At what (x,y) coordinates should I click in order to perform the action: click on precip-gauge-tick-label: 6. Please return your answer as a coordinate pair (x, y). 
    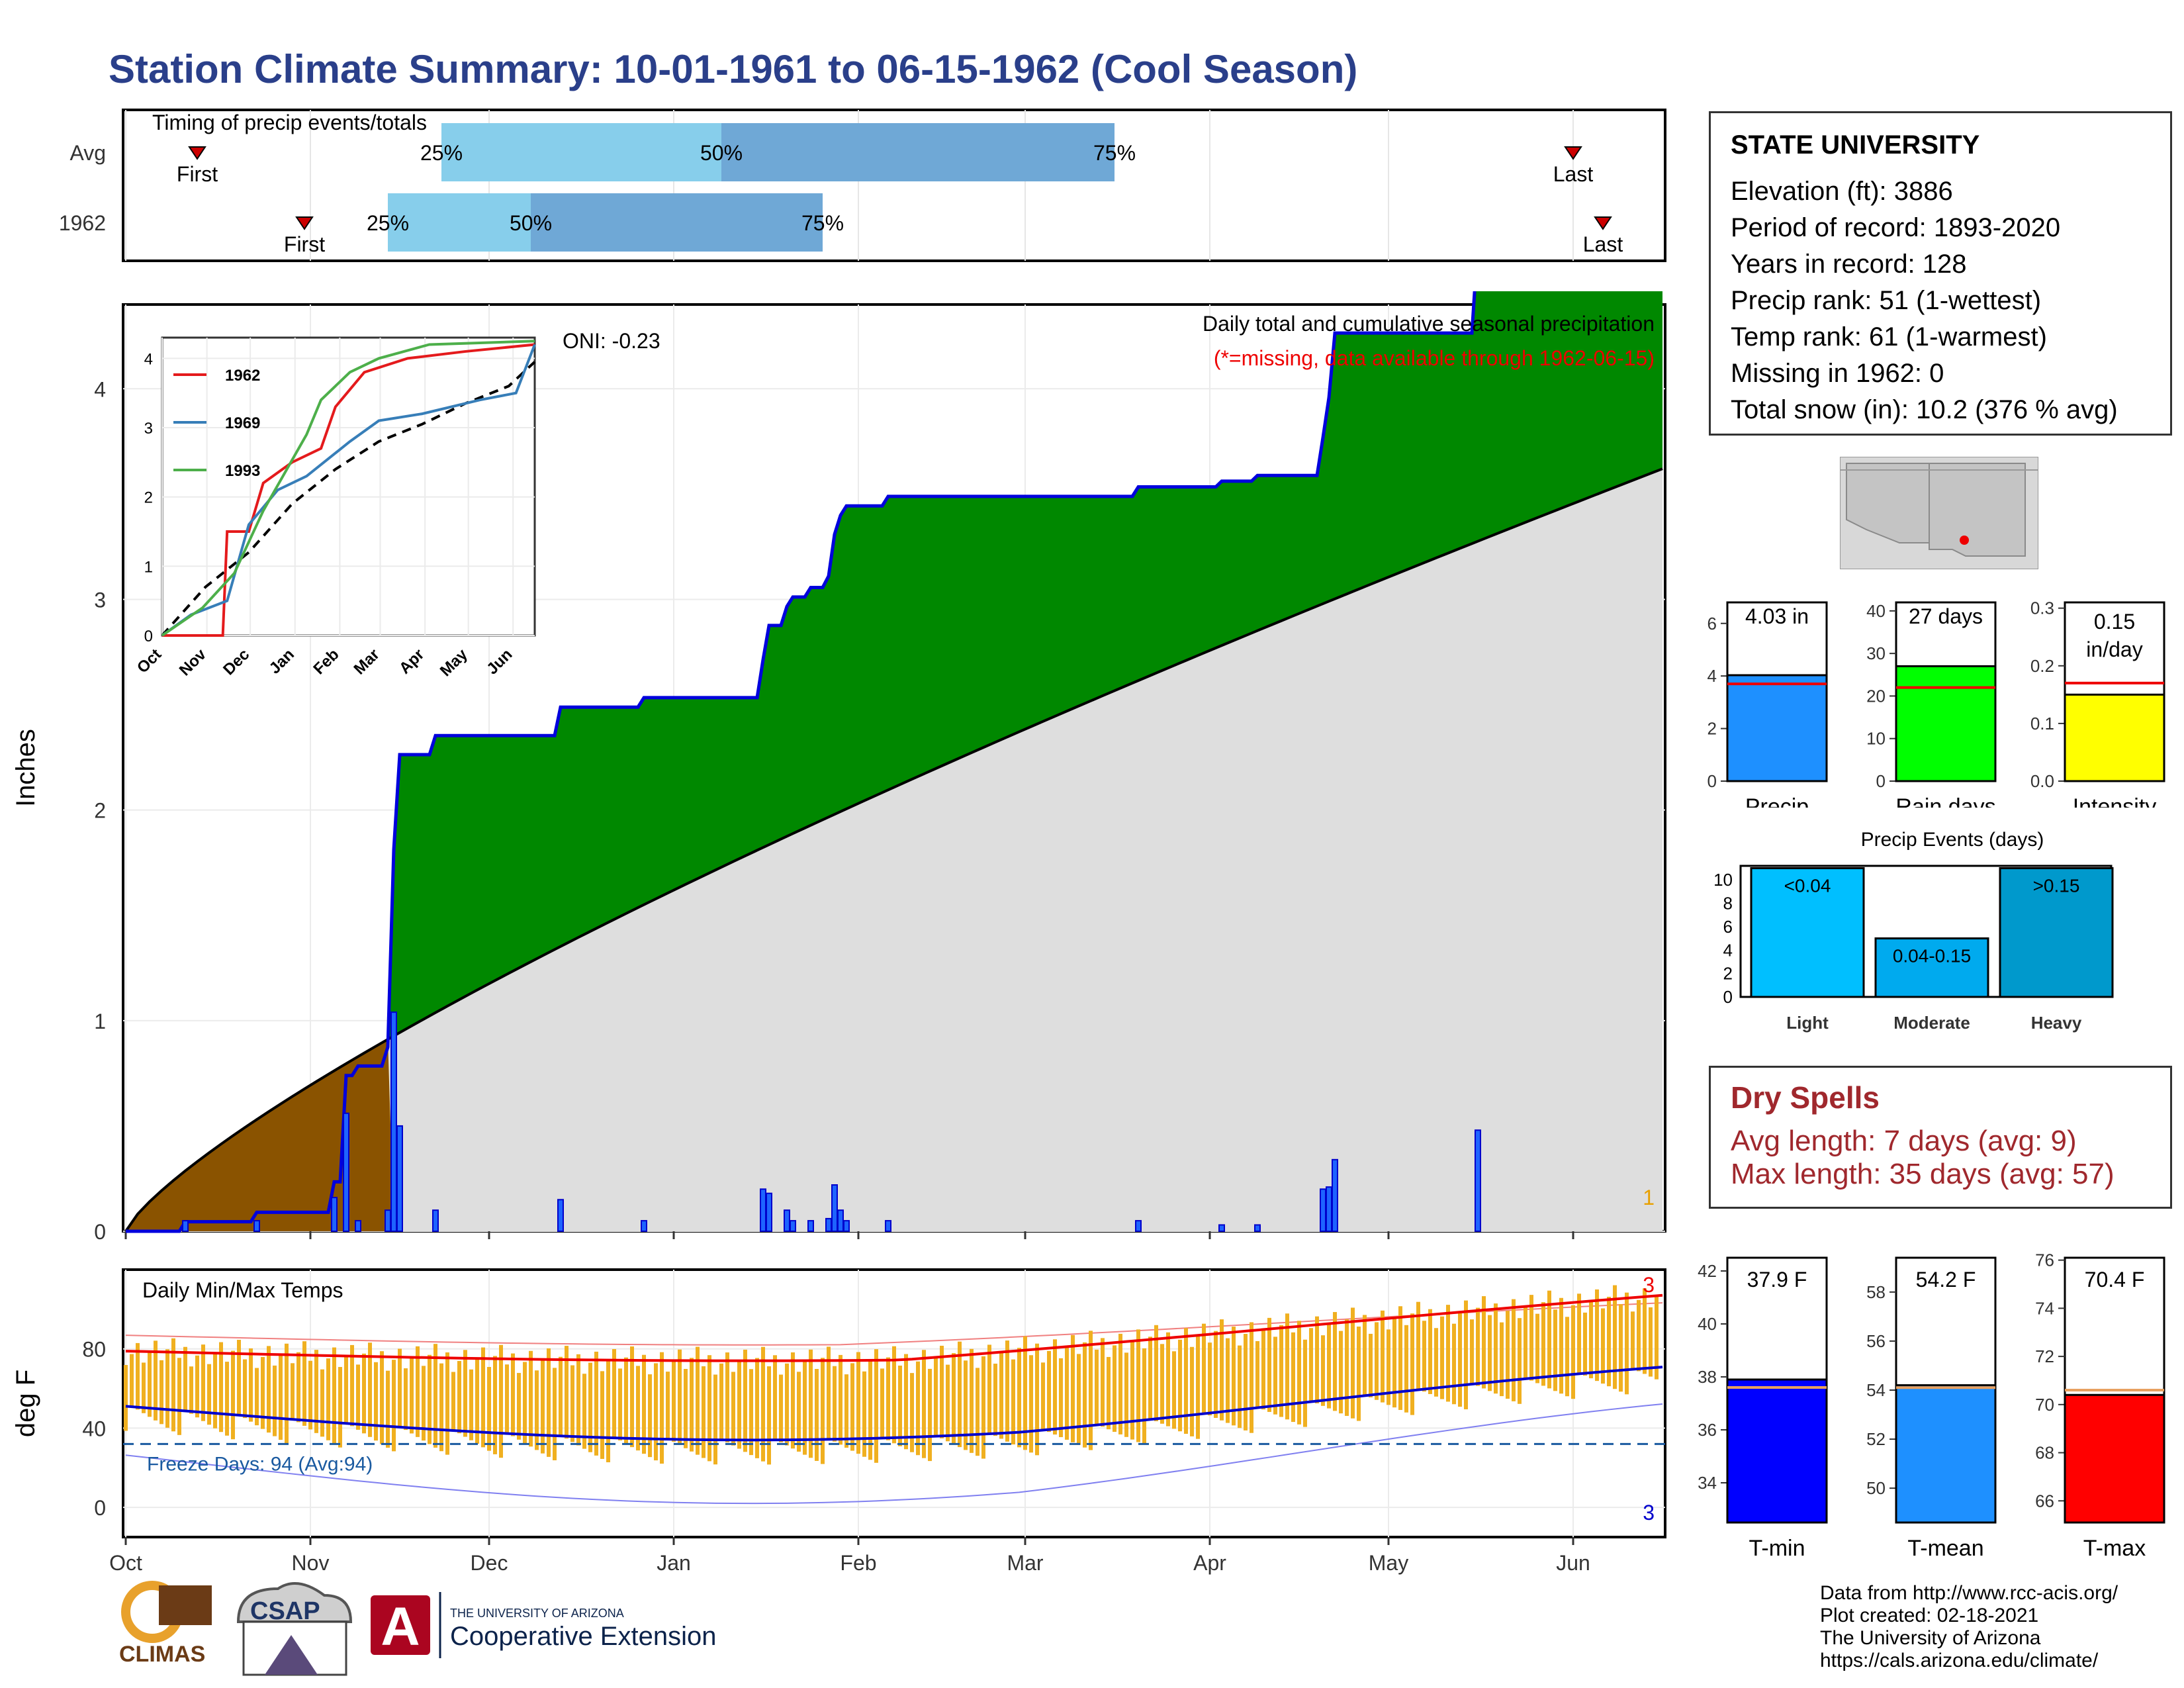
    Looking at the image, I should click on (1712, 623).